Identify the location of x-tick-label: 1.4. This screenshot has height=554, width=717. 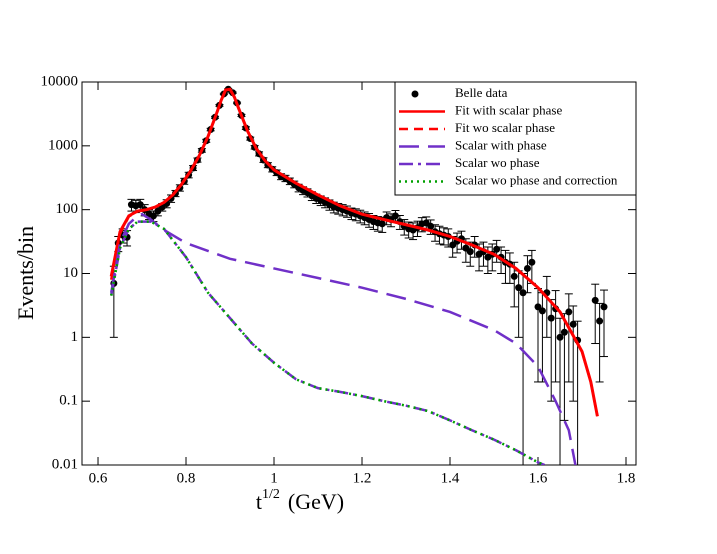
(450, 478).